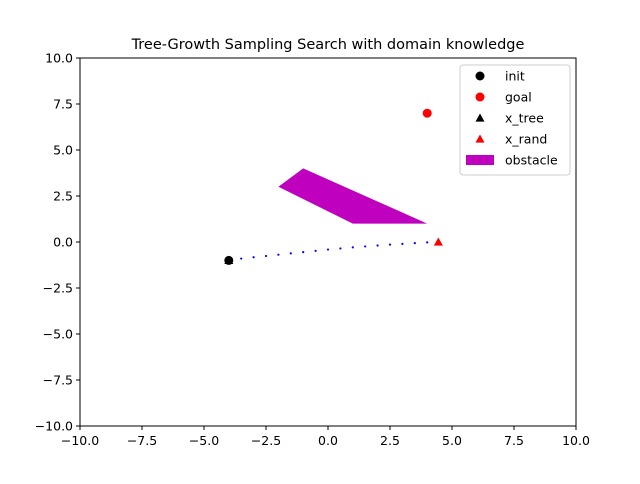 The width and height of the screenshot is (640, 484). I want to click on legend-marker-goal, so click(480, 97).